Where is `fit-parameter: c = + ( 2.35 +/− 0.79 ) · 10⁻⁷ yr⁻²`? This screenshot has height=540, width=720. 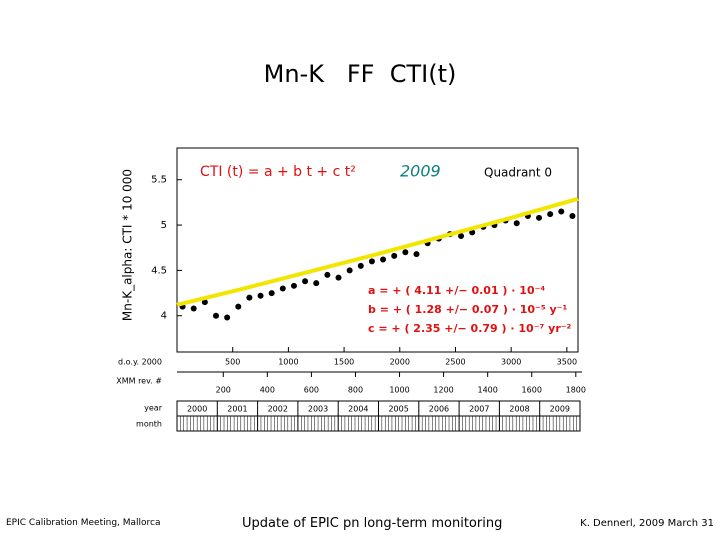 fit-parameter: c = + ( 2.35 +/− 0.79 ) · 10⁻⁷ yr⁻² is located at coordinates (470, 328).